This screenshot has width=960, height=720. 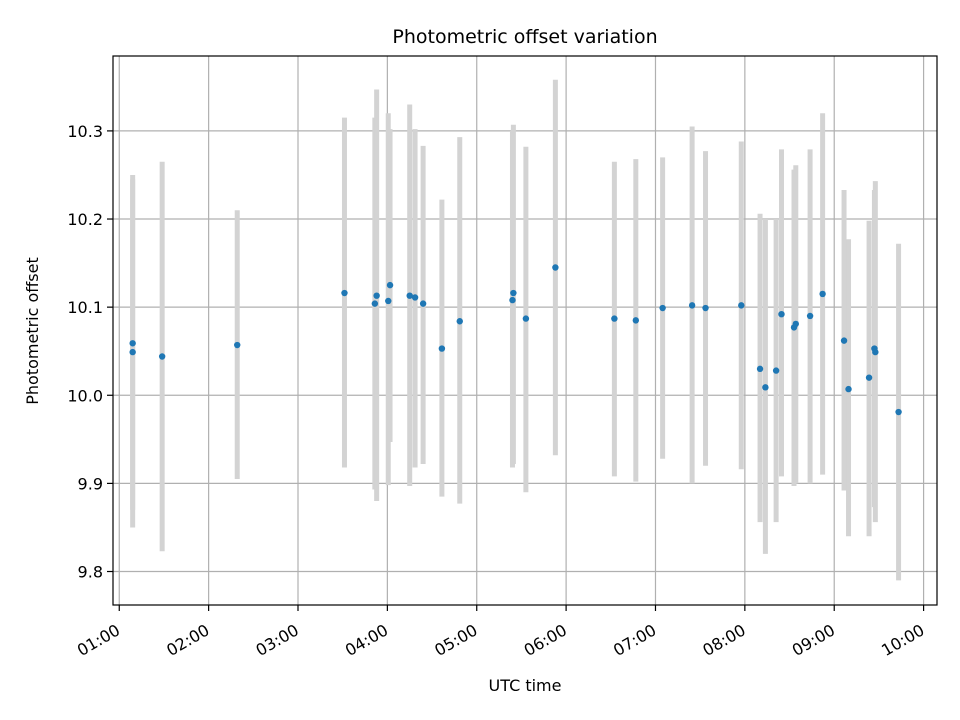 I want to click on y-tick-label-2: 10.0, so click(x=85, y=395).